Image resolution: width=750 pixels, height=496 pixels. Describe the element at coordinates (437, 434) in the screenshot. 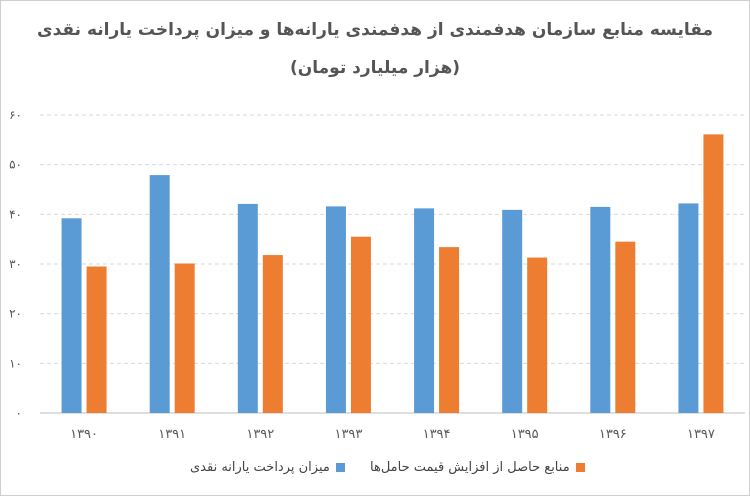

I see `x-tick-label: ۱۳۹۴` at that location.